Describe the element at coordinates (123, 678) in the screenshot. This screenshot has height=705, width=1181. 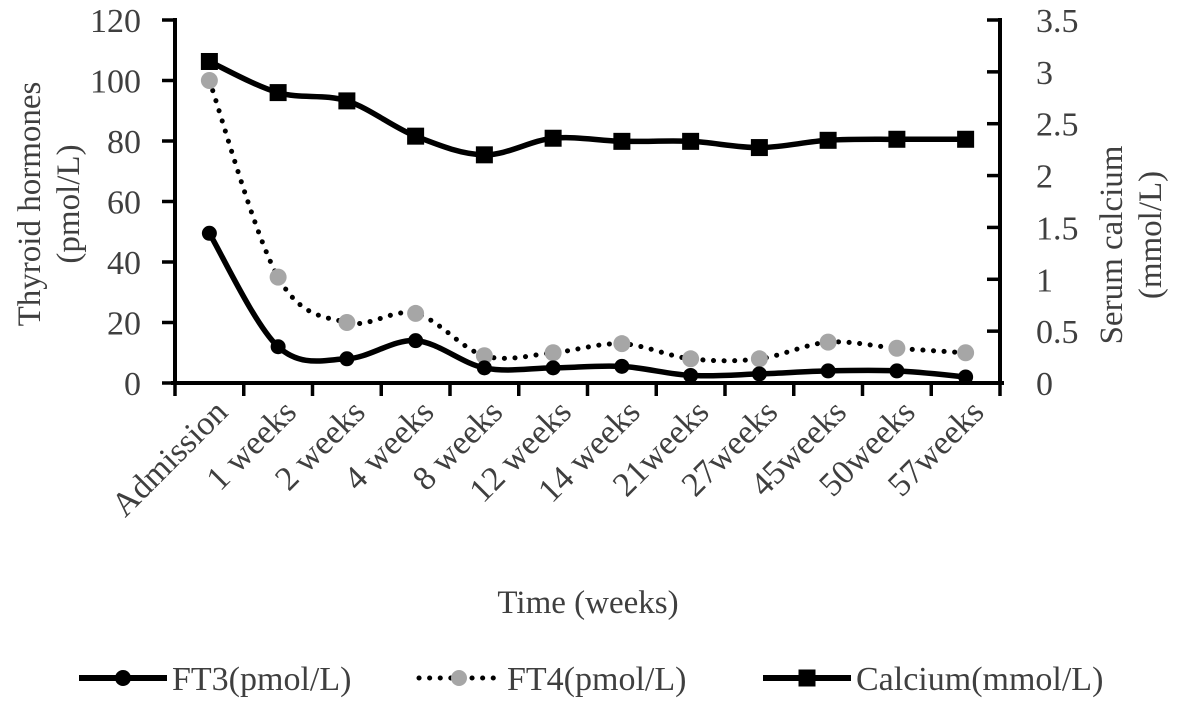
I see `legend-swatch-circle-ft3` at that location.